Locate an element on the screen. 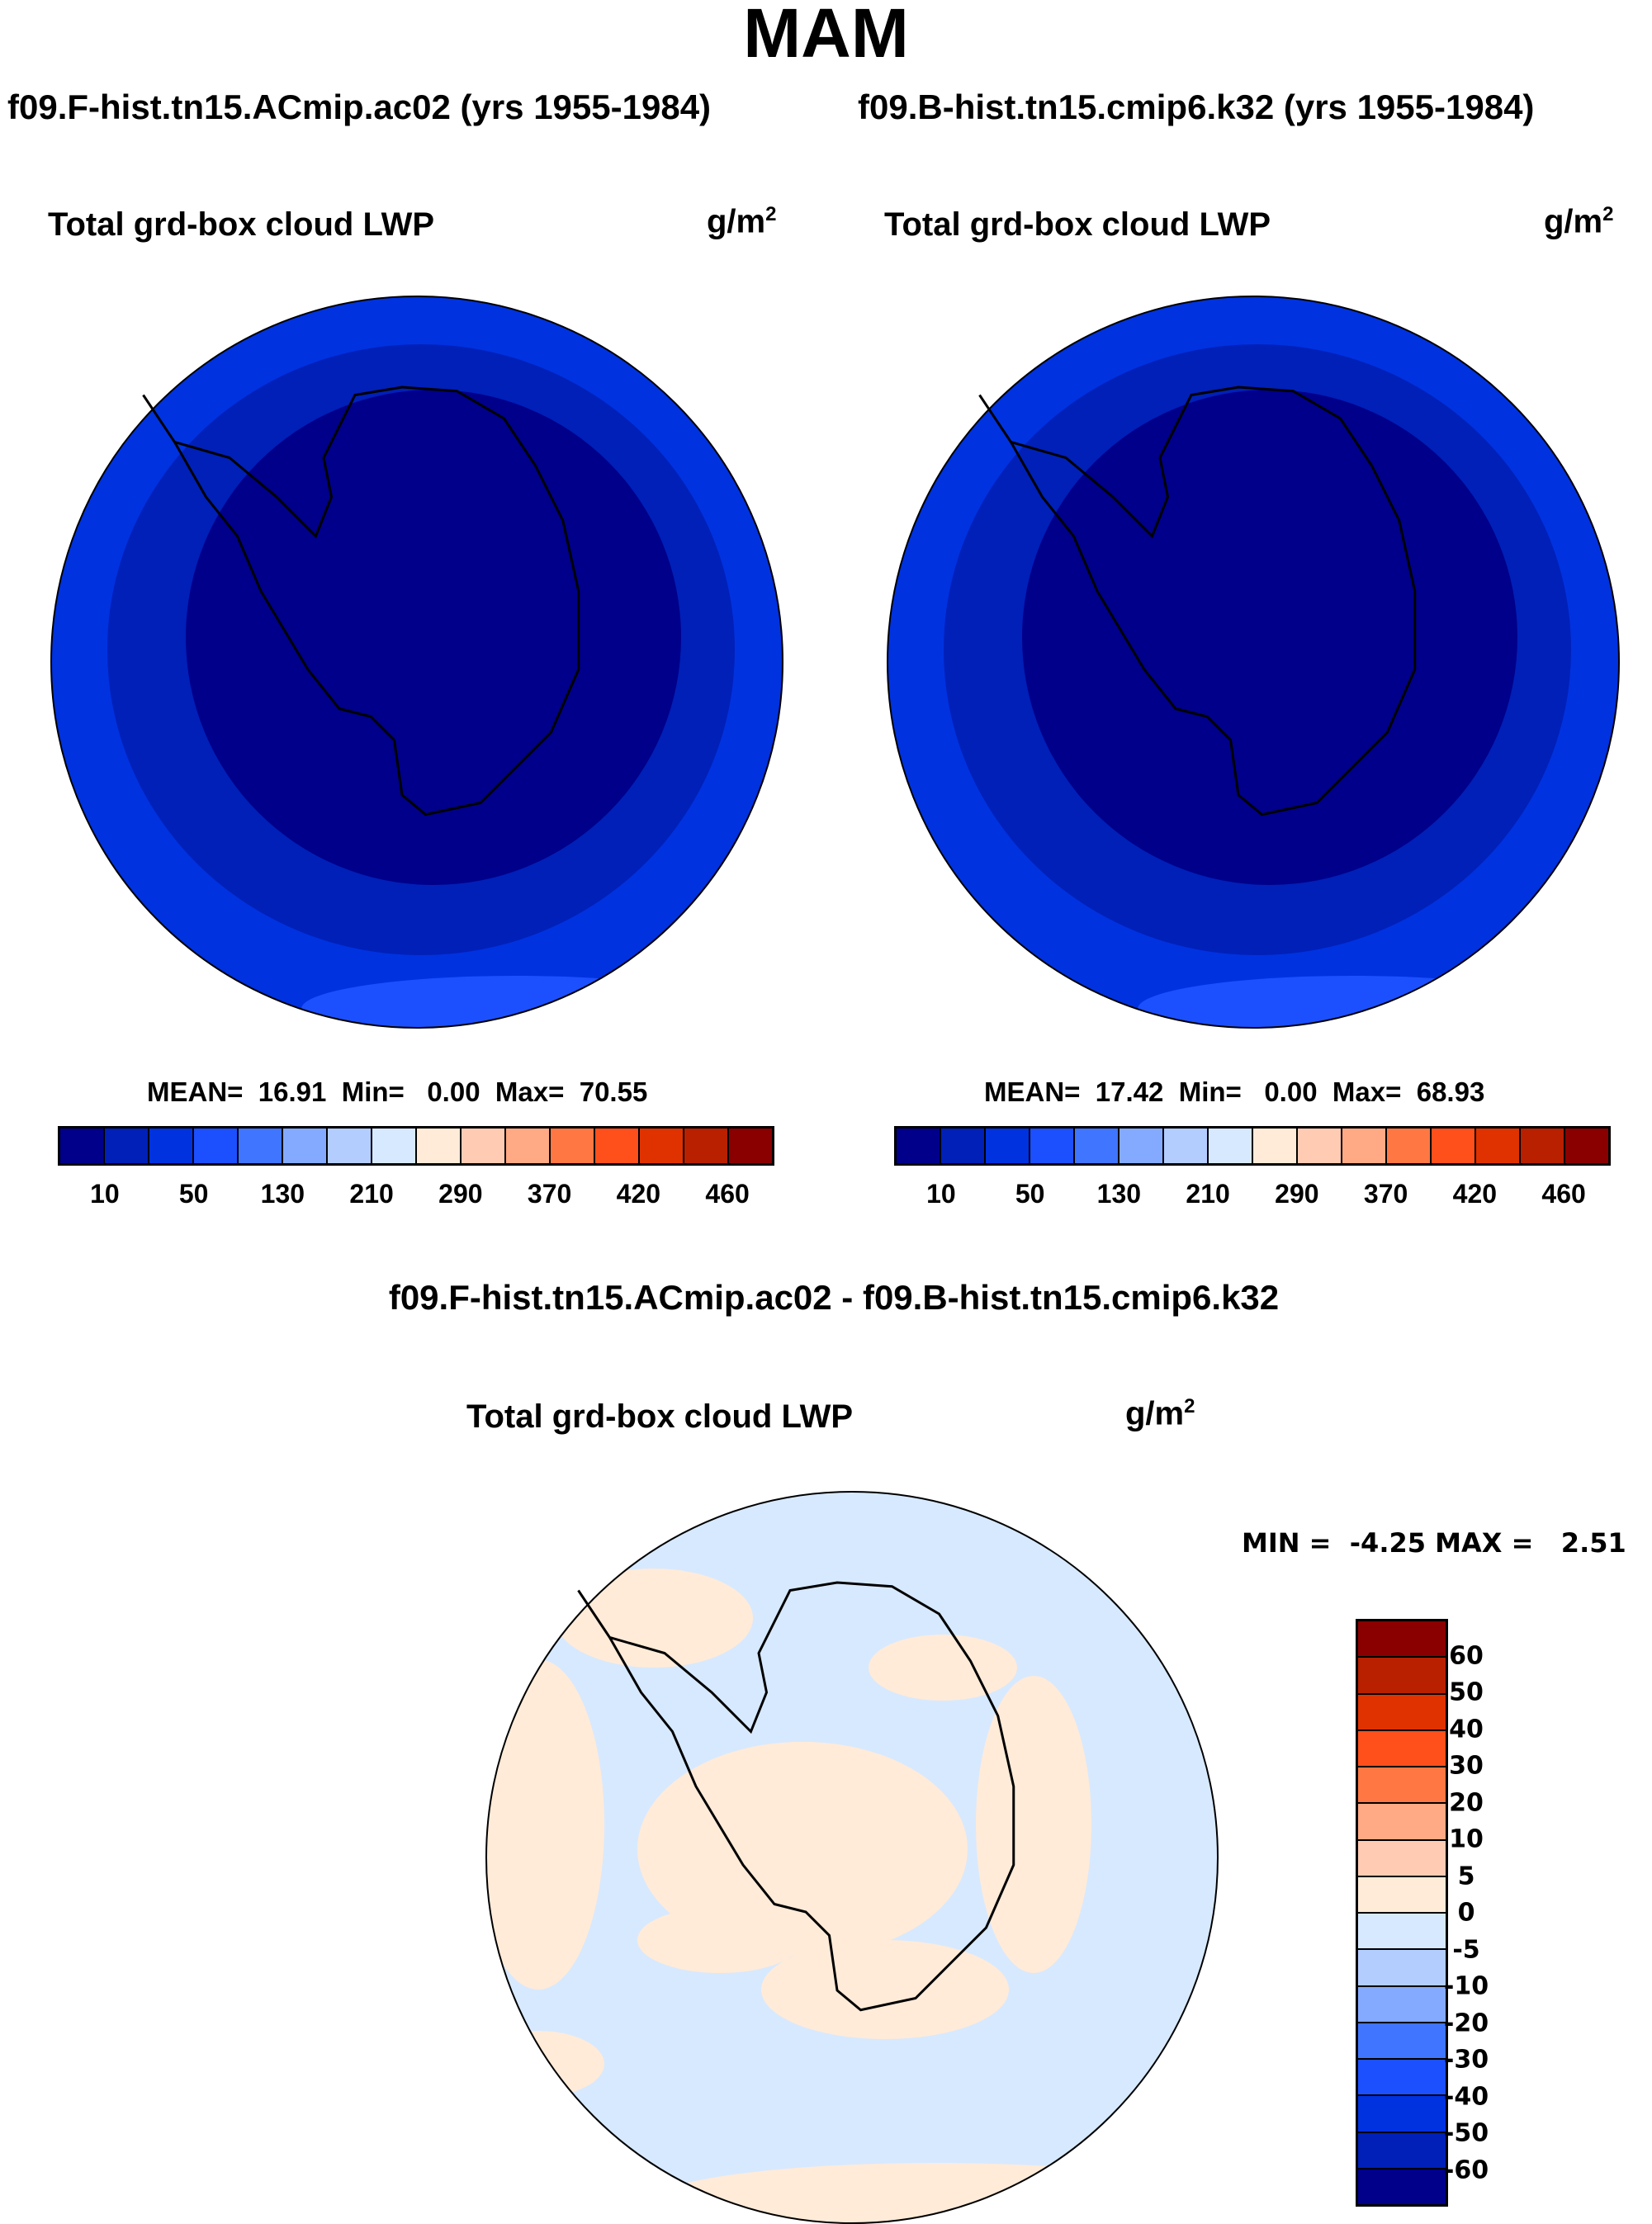 This screenshot has height=2224, width=1652. colorbar-tick-label: 210 is located at coordinates (1208, 1194).